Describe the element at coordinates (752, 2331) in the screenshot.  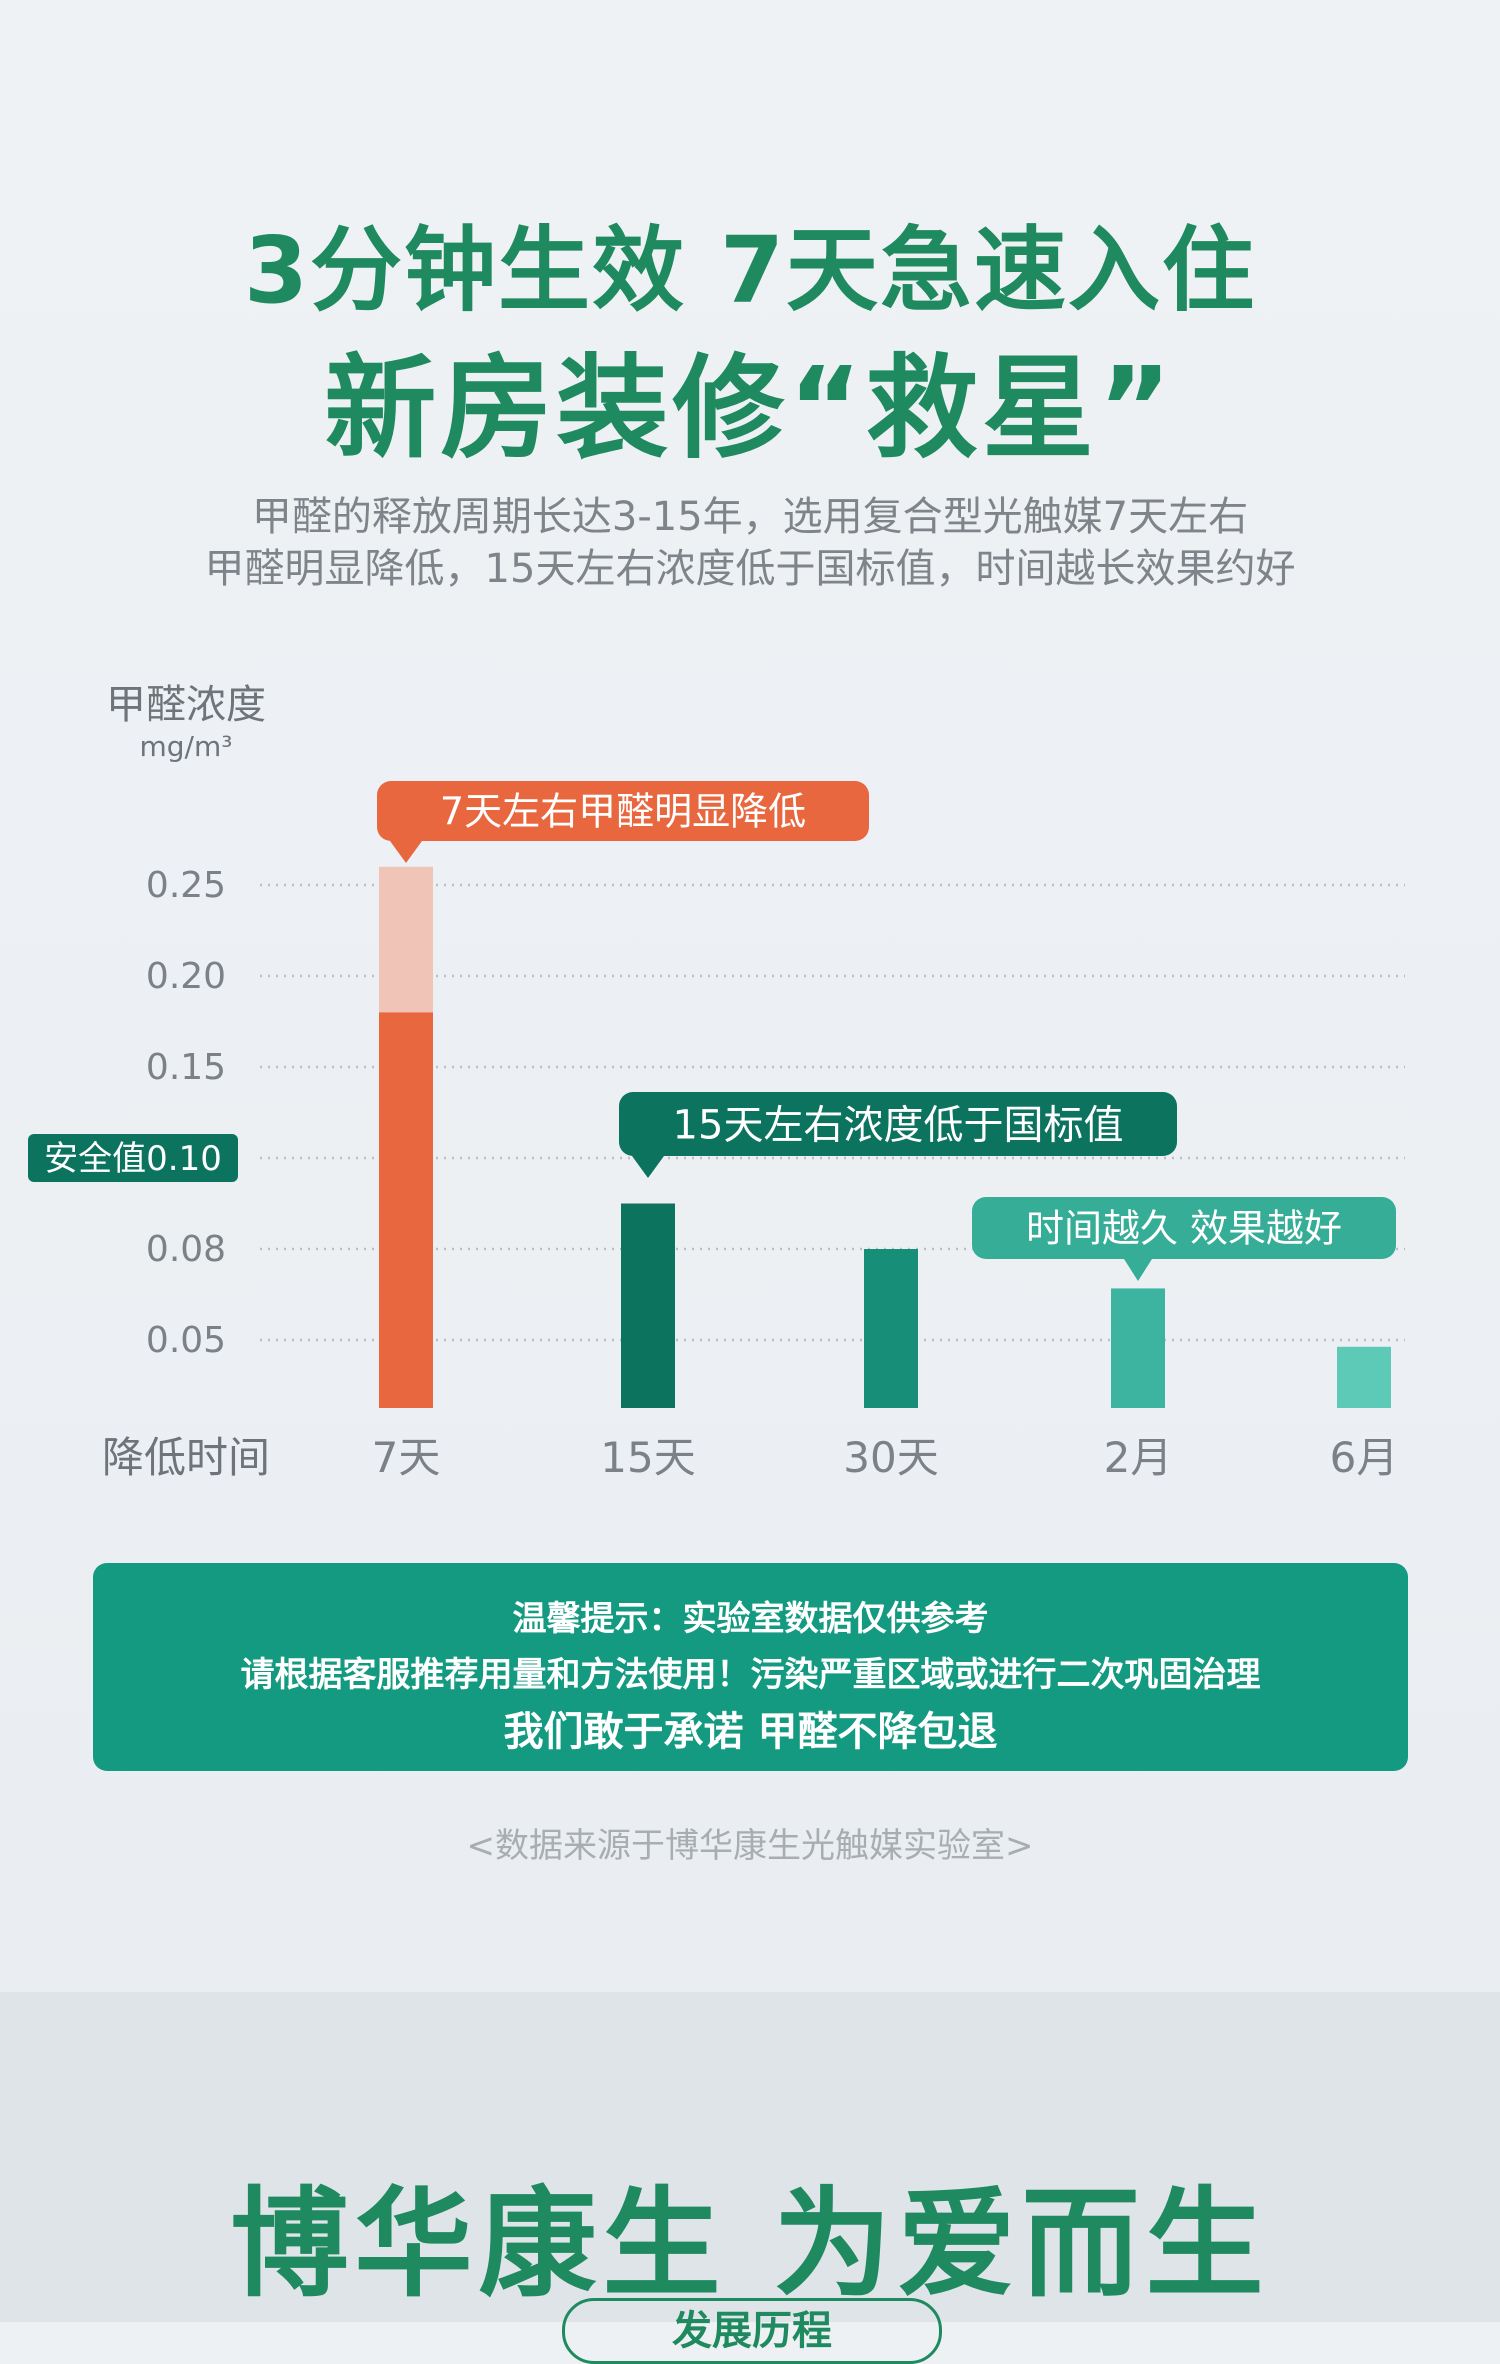
I see `history-pill: 发展历程` at that location.